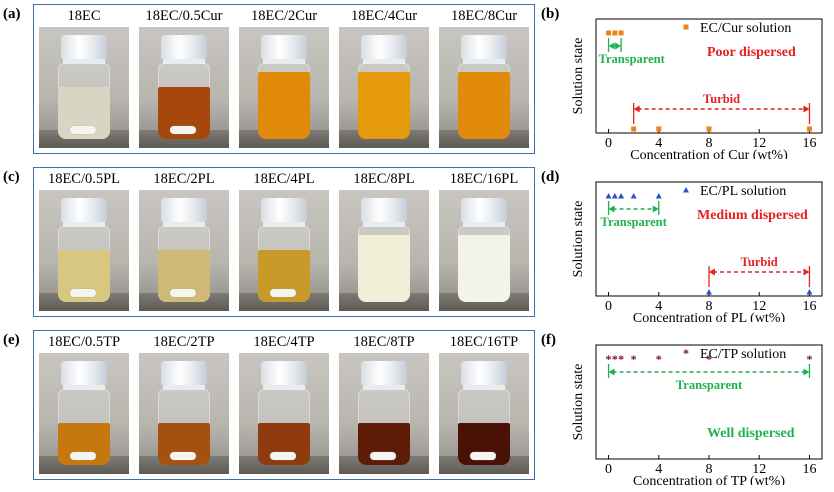 The image size is (834, 492). What do you see at coordinates (578, 76) in the screenshot?
I see `y-axis-label: Solution state` at bounding box center [578, 76].